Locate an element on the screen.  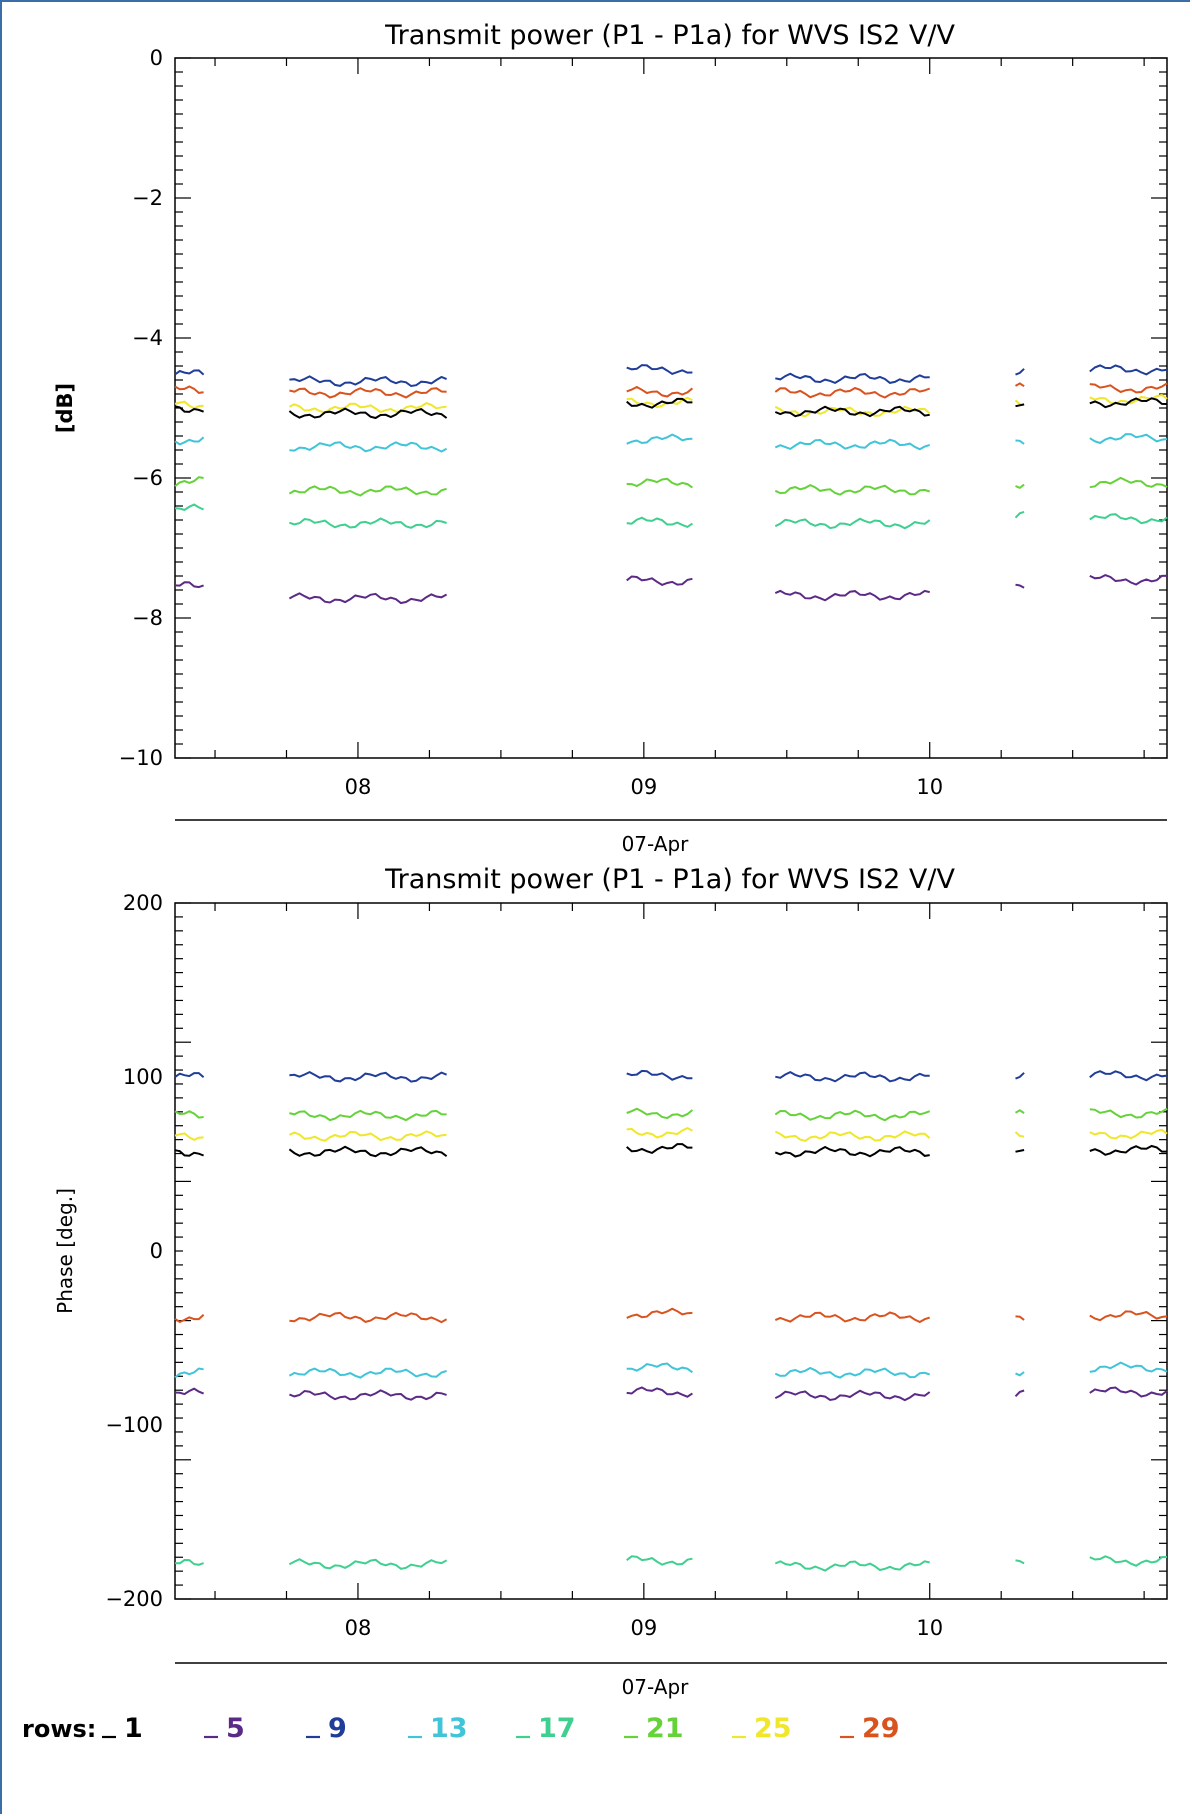
y-axis-label: [dB] is located at coordinates (65, 408).